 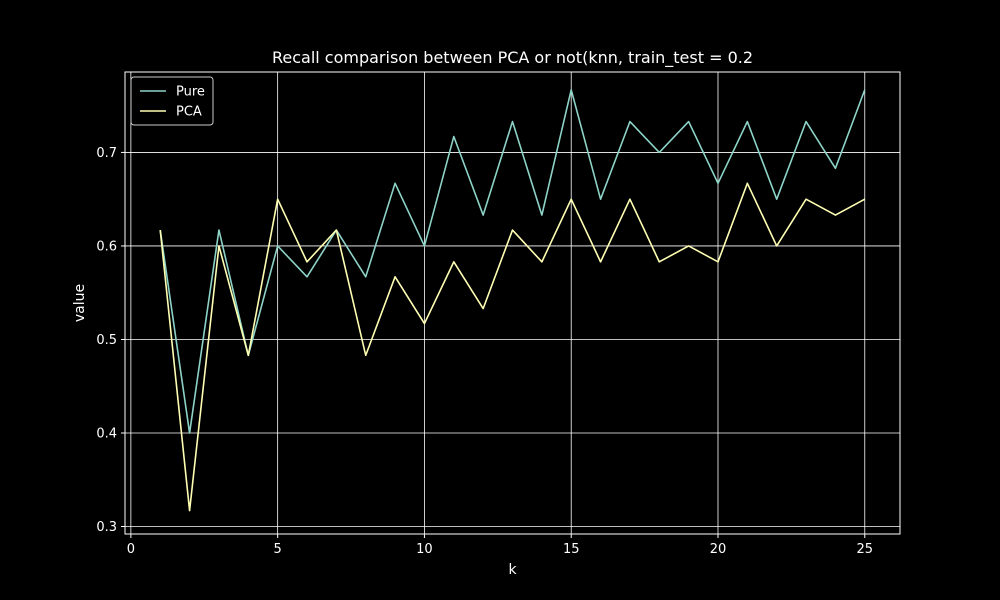 I want to click on y-tick-label: 0.5, so click(x=106, y=340).